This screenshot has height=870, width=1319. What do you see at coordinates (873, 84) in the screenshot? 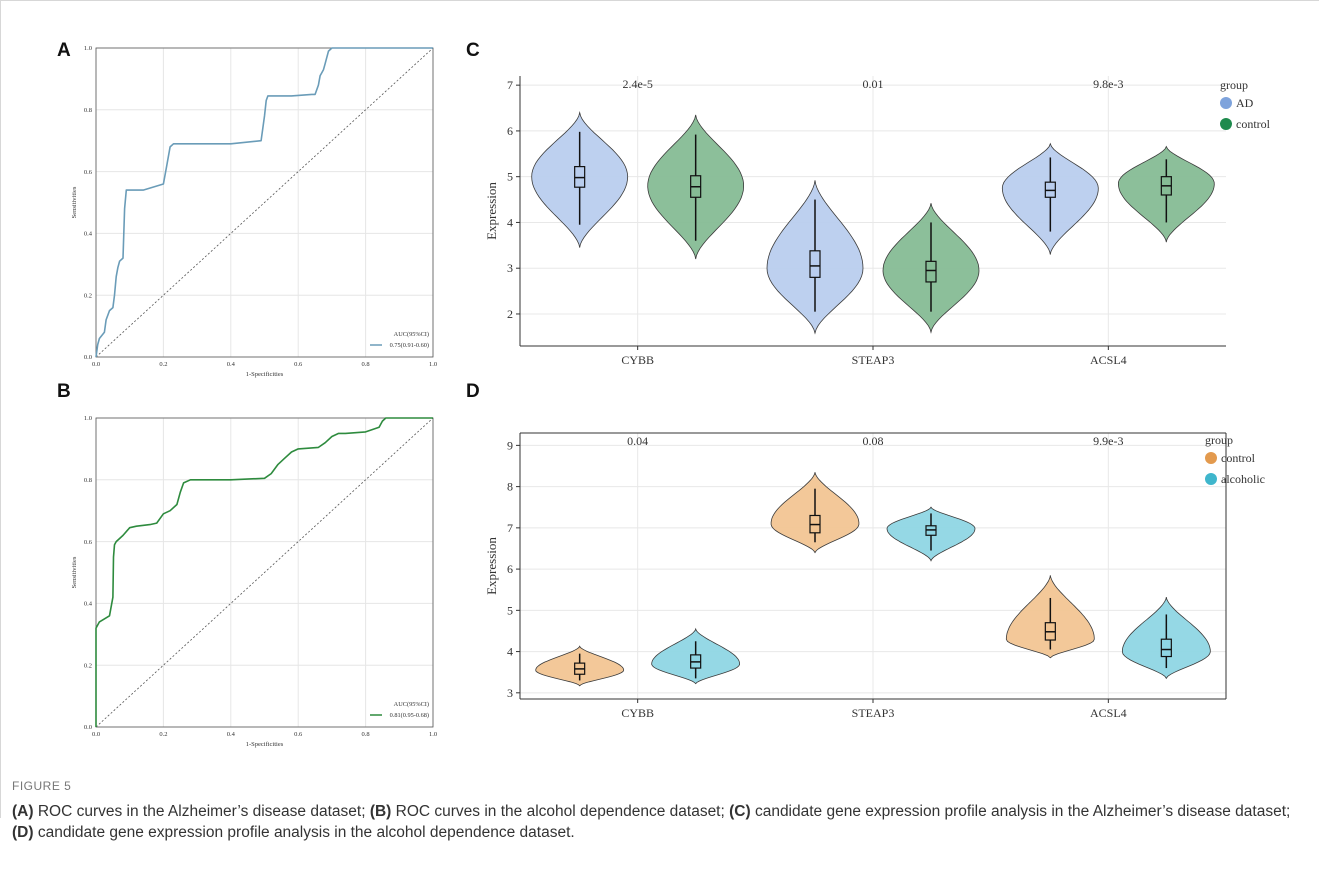
I see `p-value-label: 0.01` at bounding box center [873, 84].